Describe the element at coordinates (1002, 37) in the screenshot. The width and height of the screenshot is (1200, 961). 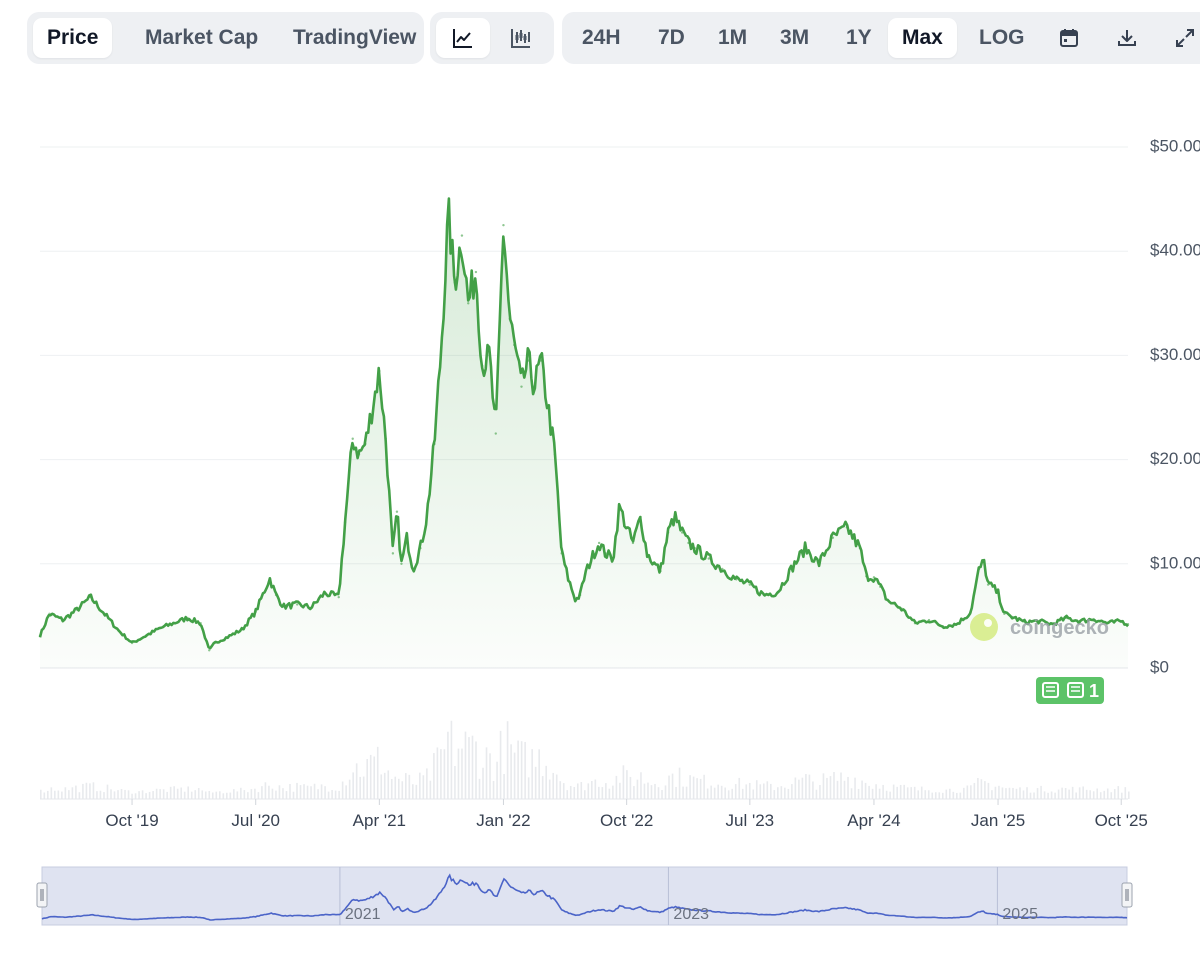
I see `log-scale-toggle: LOG` at that location.